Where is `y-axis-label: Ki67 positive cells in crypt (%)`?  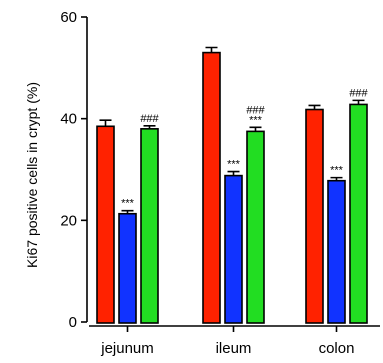
y-axis-label: Ki67 positive cells in crypt (%) is located at coordinates (32, 175).